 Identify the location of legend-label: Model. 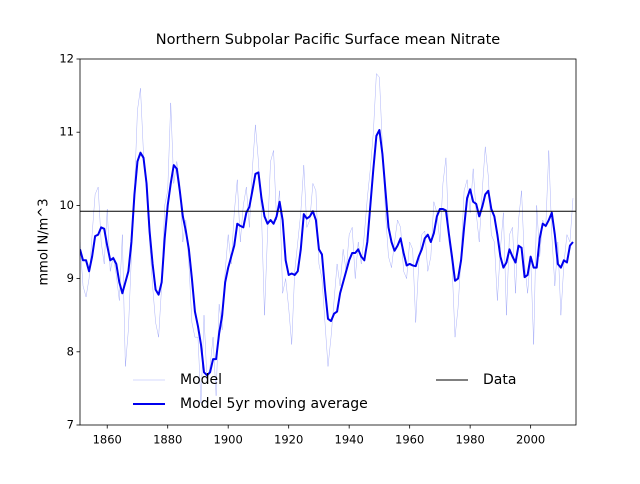
(201, 380).